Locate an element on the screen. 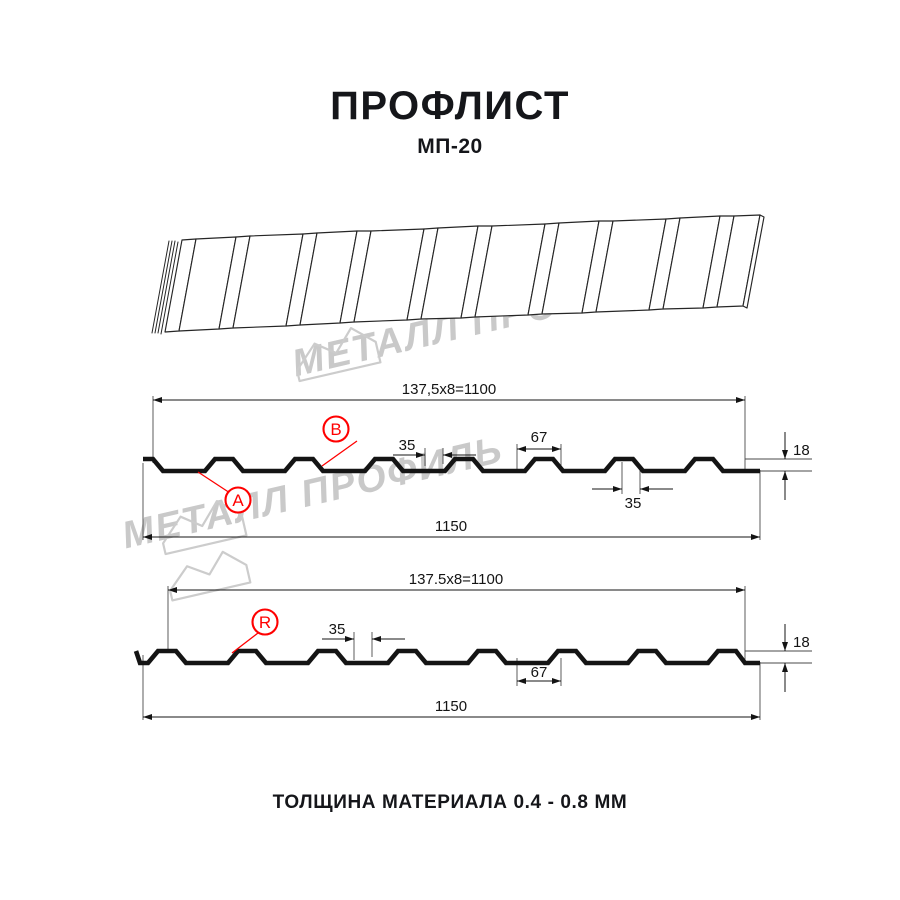 Image resolution: width=900 pixels, height=900 pixels. material-thickness-note: ТОЛЩИНА МАТЕРИАЛА 0.4 - 0.8 ММ is located at coordinates (450, 802).